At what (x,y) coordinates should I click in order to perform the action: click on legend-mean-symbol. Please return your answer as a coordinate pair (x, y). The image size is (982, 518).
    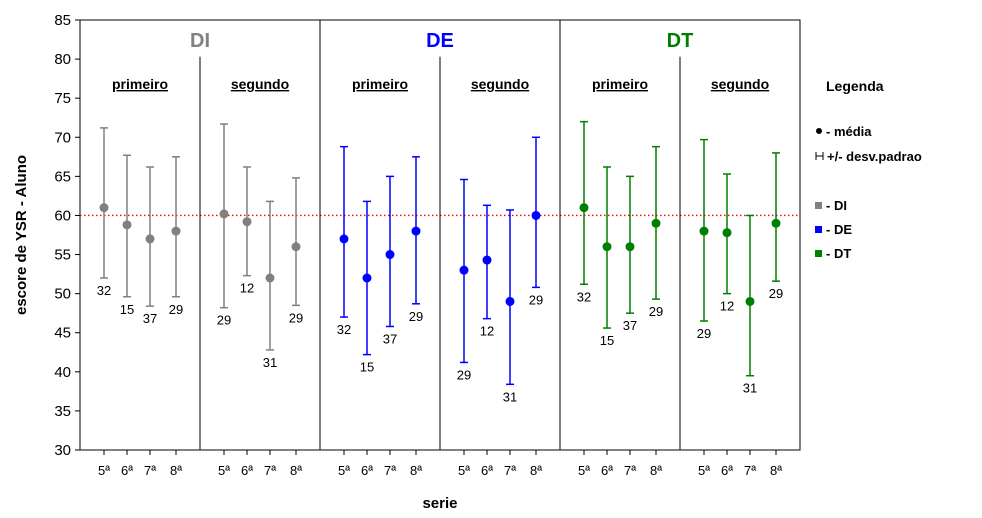
    Looking at the image, I should click on (819, 131).